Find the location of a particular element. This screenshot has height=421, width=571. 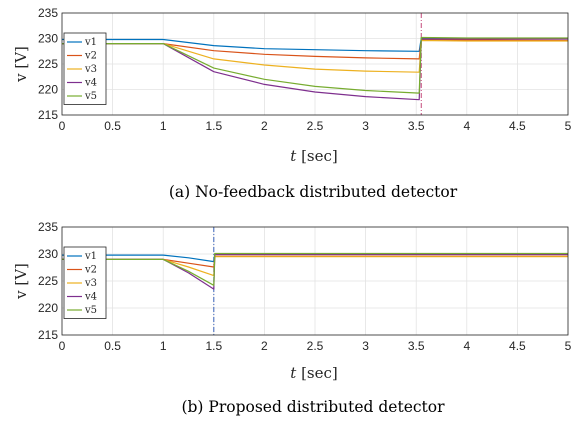

x-axis-unit-b: [sec] is located at coordinates (319, 373).